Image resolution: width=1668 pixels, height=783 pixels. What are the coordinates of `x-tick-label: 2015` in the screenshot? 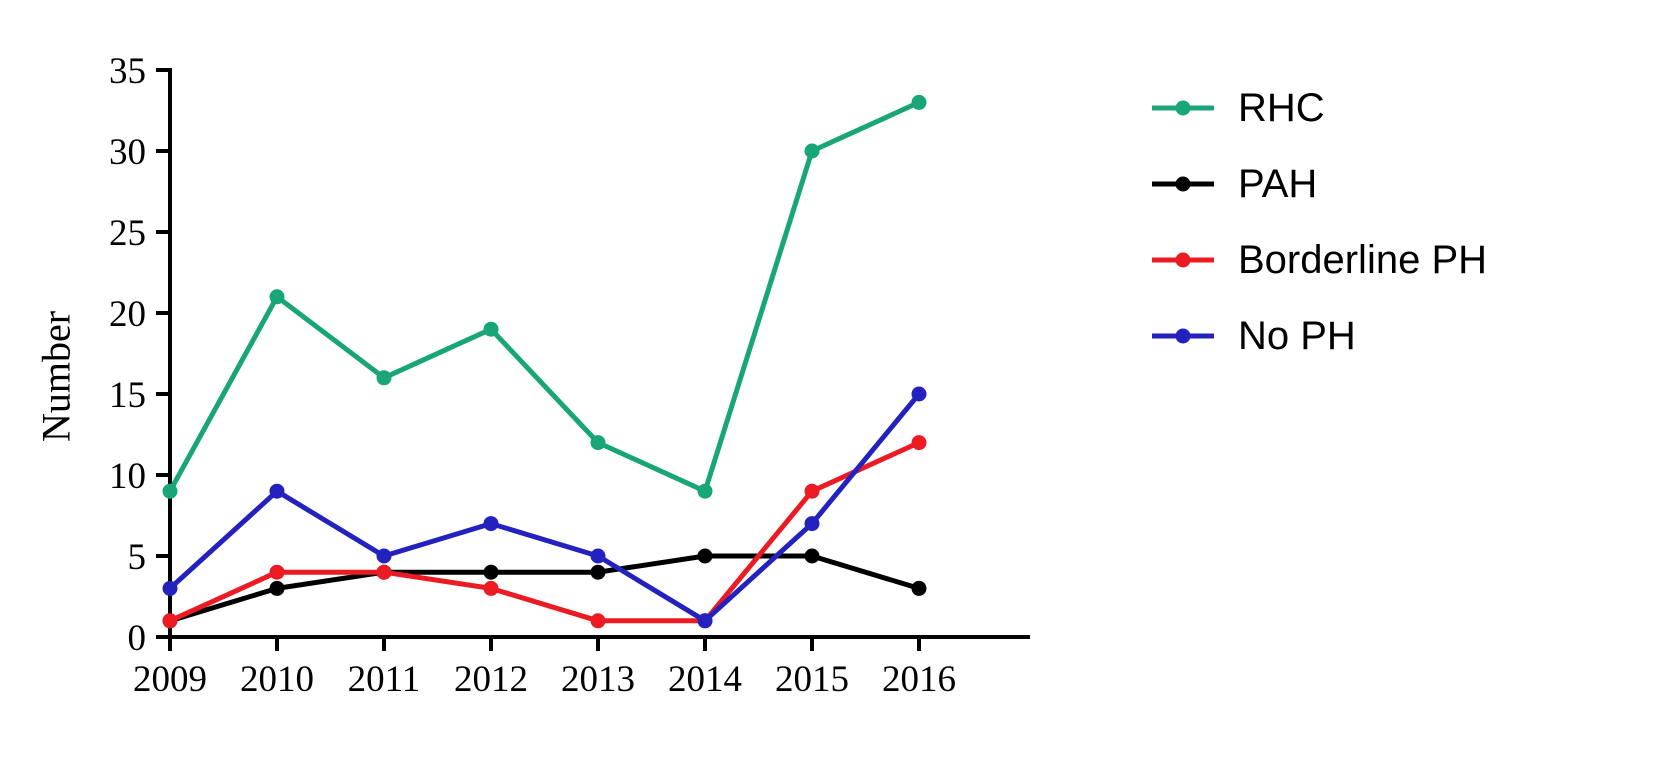 It's located at (812, 679).